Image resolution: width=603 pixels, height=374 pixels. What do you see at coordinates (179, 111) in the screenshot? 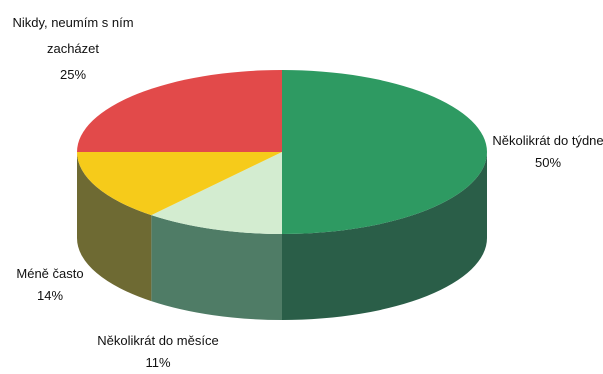
I see `pie-slice-nikdy-neumim-s-nim-zachazet` at bounding box center [179, 111].